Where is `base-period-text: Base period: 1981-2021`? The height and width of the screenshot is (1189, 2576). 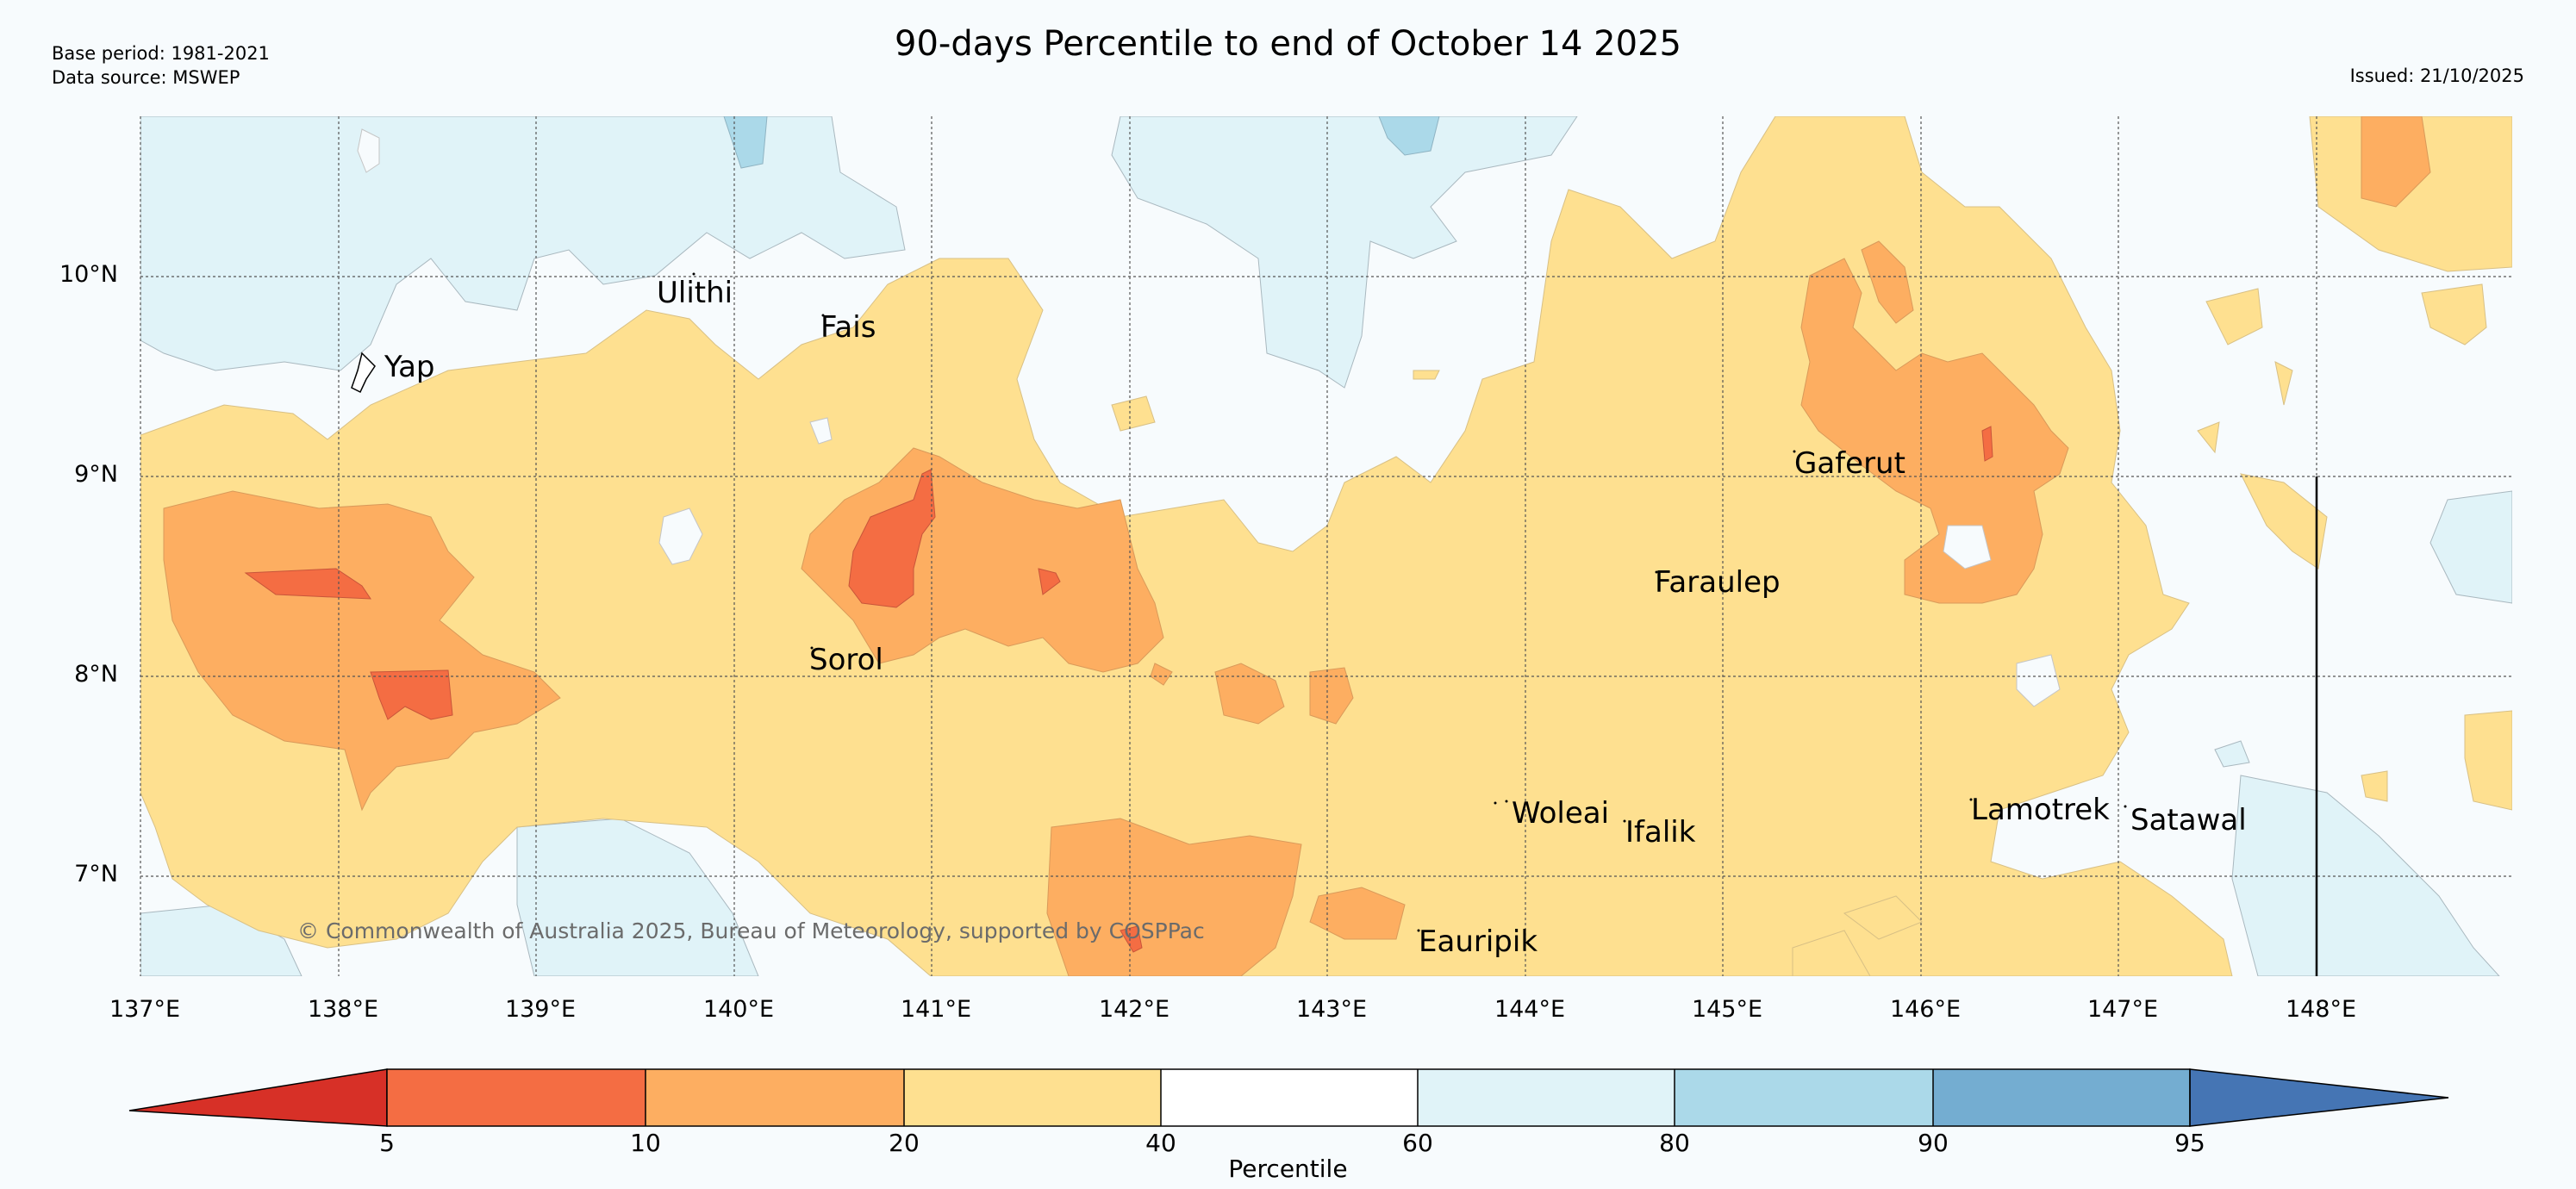
base-period-text: Base period: 1981-2021 is located at coordinates (161, 54).